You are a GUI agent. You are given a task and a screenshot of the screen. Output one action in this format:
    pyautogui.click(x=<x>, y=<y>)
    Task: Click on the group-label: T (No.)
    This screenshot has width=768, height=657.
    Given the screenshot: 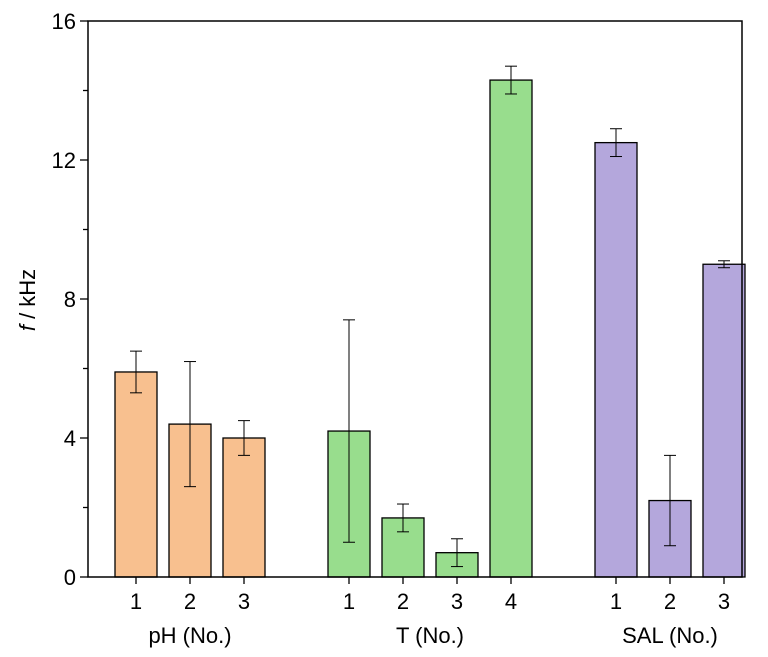 What is the action you would take?
    pyautogui.click(x=430, y=635)
    